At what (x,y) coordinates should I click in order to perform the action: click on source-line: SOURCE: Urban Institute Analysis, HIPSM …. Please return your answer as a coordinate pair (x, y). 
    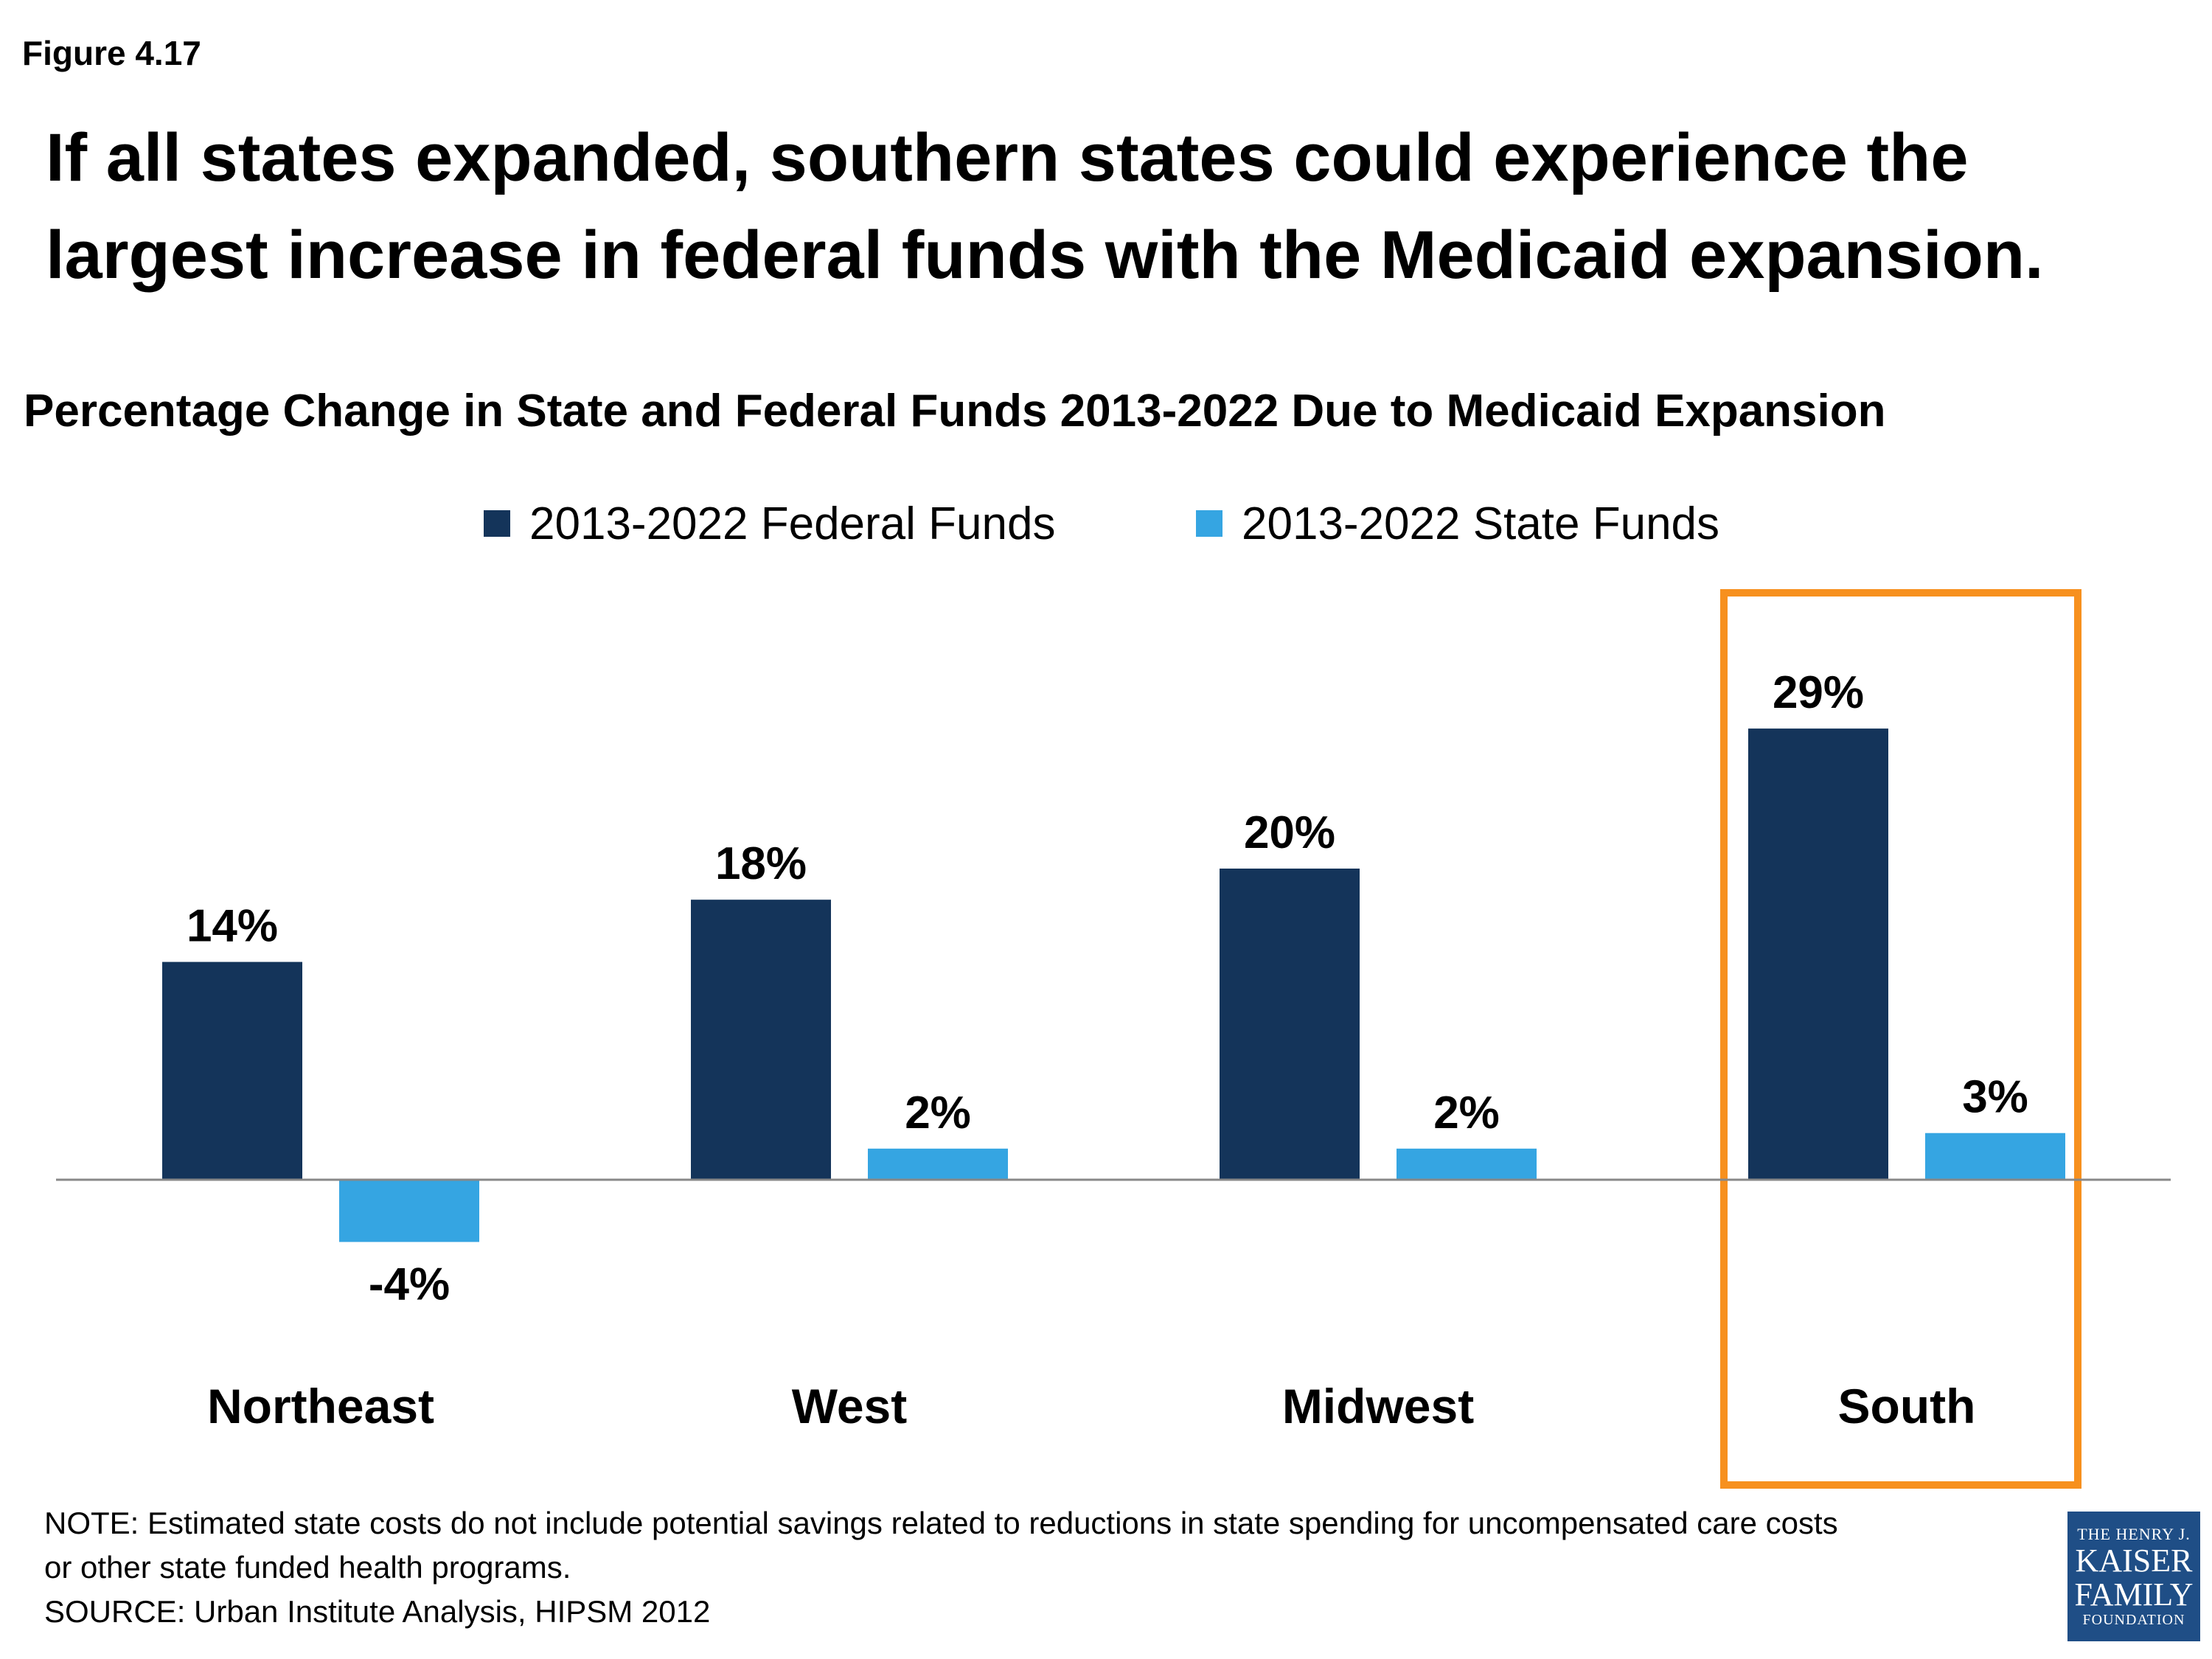
    Looking at the image, I should click on (377, 1611).